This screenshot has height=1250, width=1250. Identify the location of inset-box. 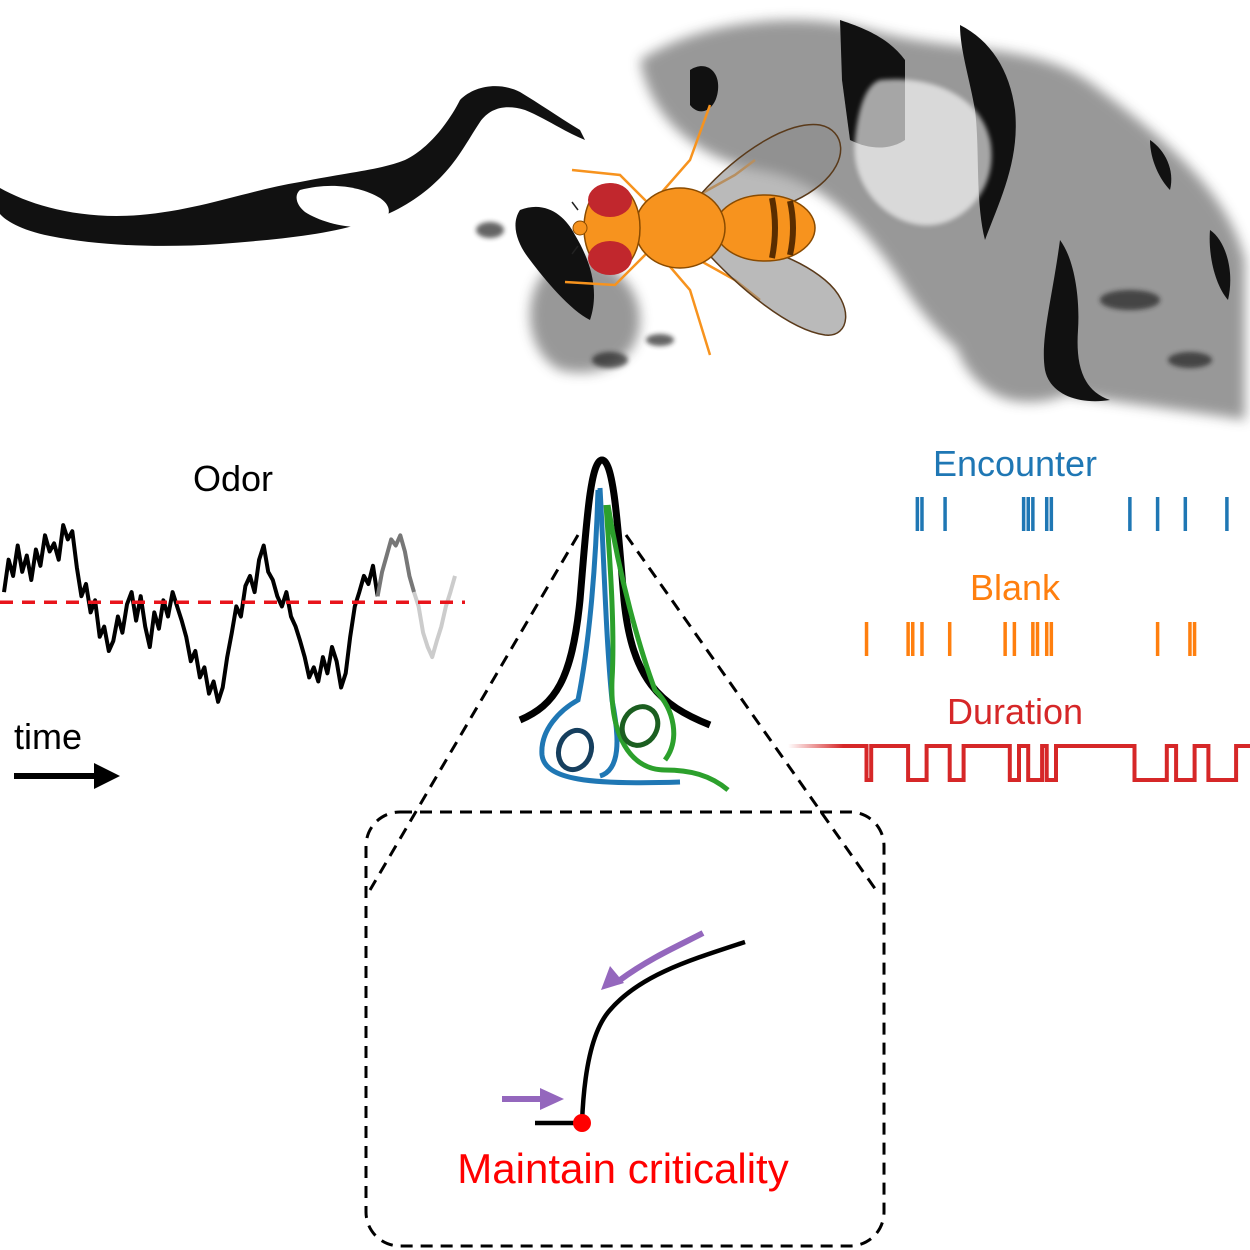
(625, 1029).